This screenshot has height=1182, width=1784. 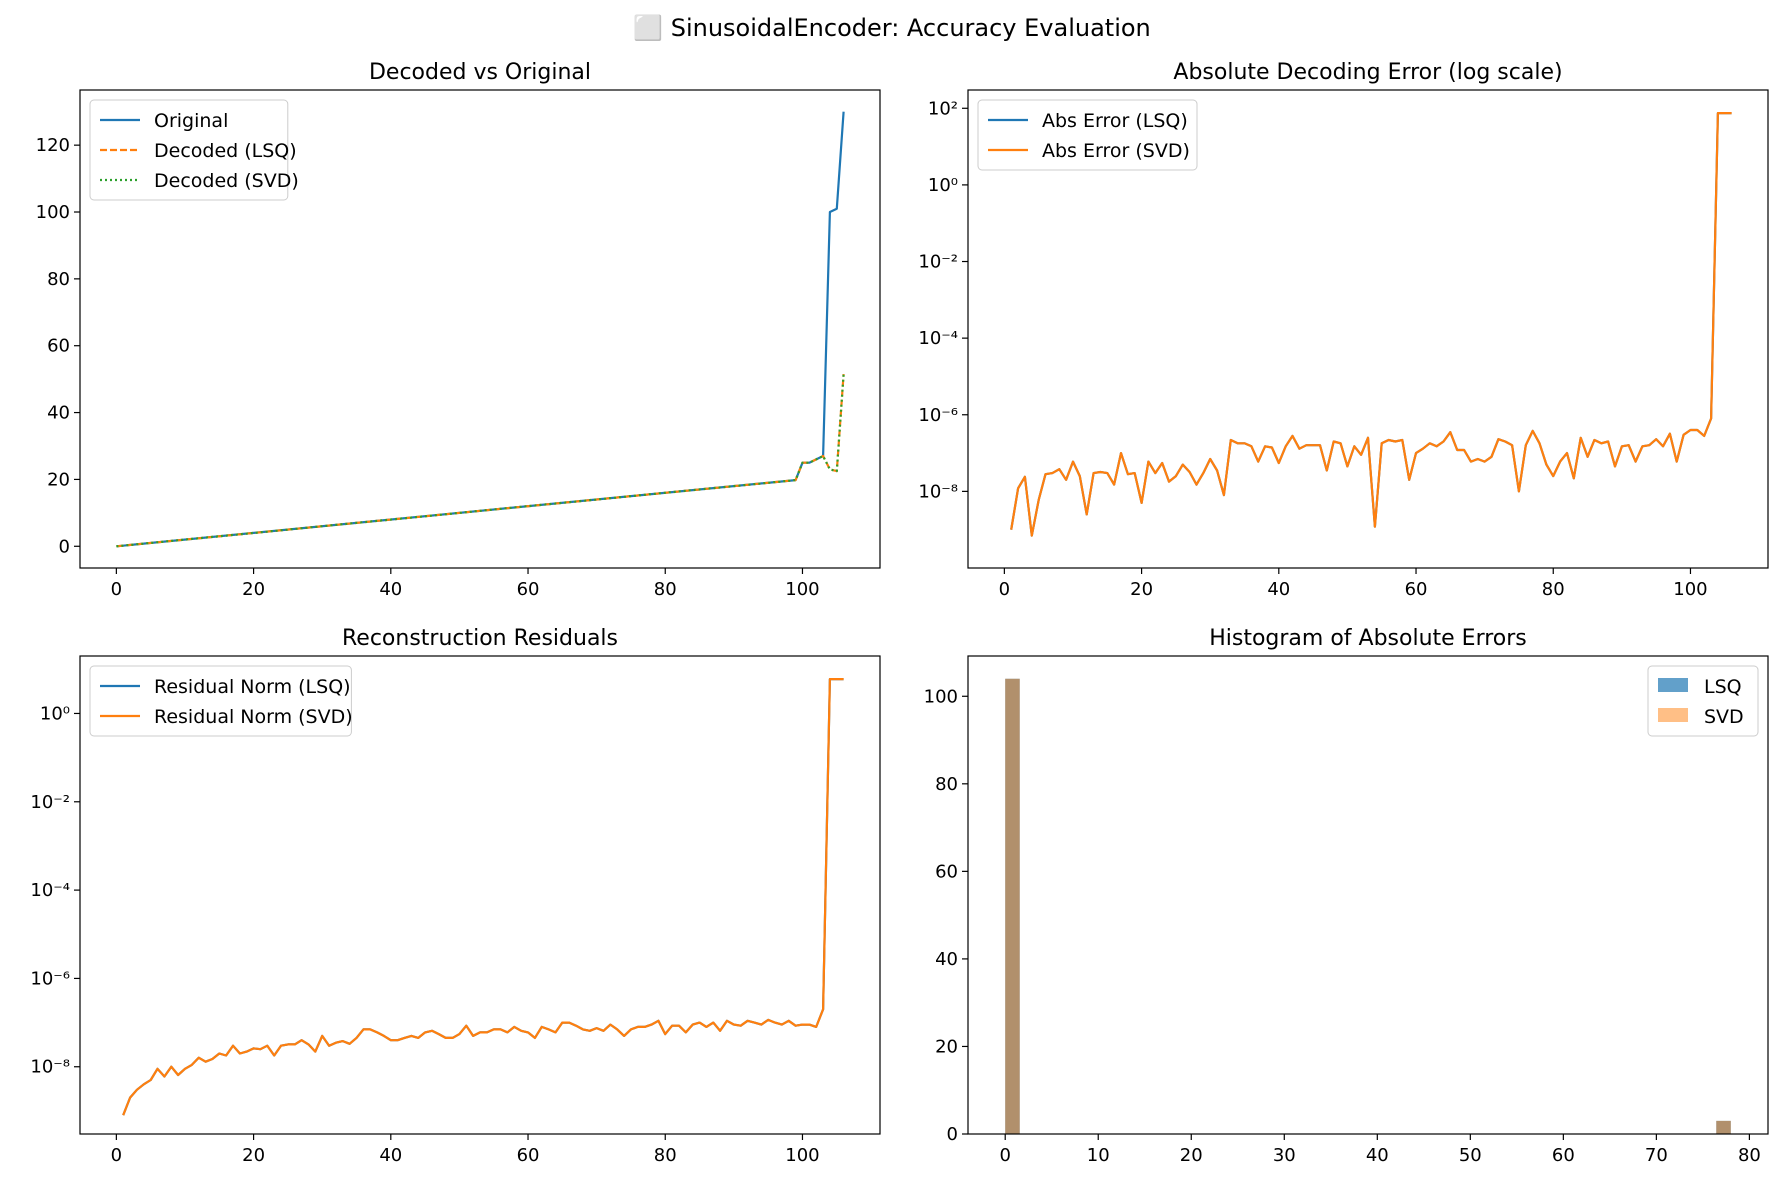 What do you see at coordinates (225, 151) in the screenshot?
I see `legend-label: Decoded (LSQ)` at bounding box center [225, 151].